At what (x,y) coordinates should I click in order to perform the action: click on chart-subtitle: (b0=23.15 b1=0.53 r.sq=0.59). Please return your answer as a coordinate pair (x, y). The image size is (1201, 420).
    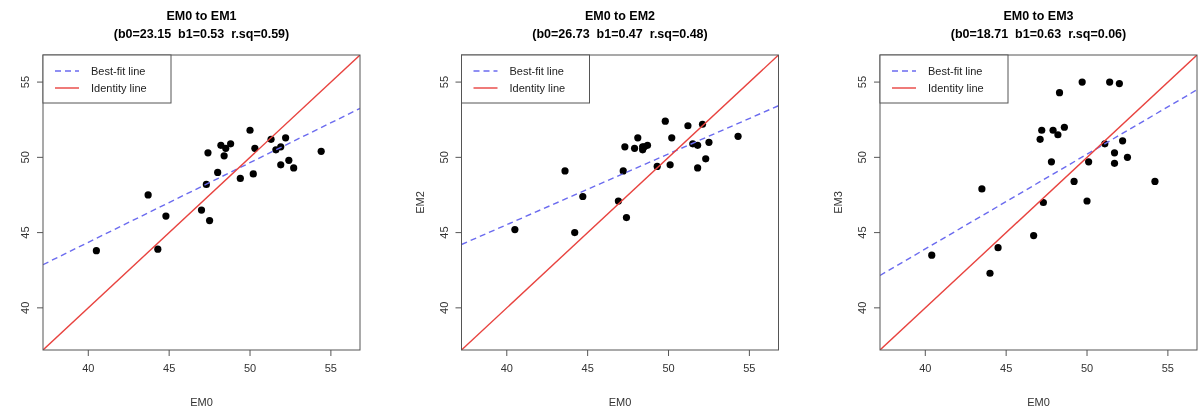
    Looking at the image, I should click on (201, 34).